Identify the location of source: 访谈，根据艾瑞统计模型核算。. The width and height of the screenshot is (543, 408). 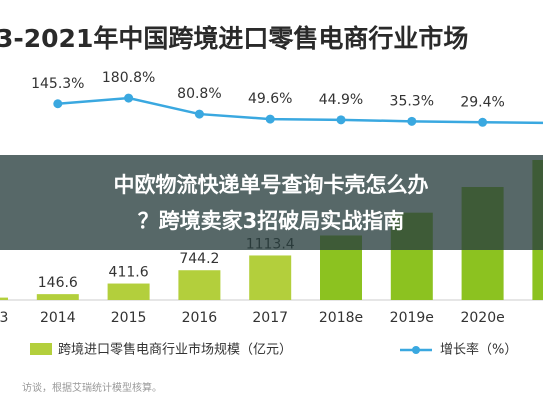
(92, 387).